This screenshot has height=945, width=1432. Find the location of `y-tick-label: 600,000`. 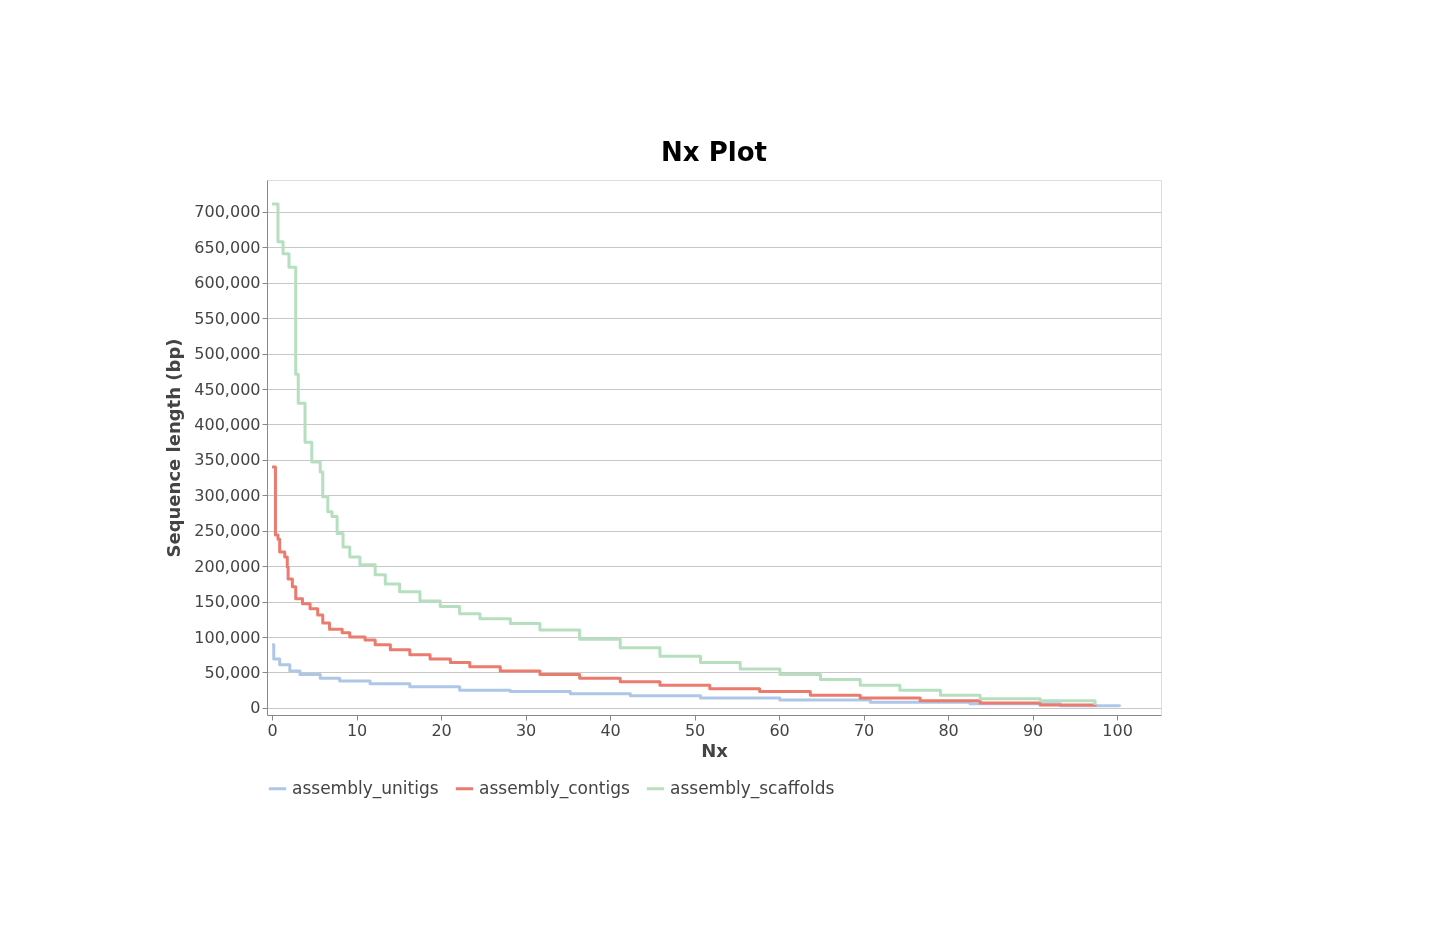

y-tick-label: 600,000 is located at coordinates (227, 283).